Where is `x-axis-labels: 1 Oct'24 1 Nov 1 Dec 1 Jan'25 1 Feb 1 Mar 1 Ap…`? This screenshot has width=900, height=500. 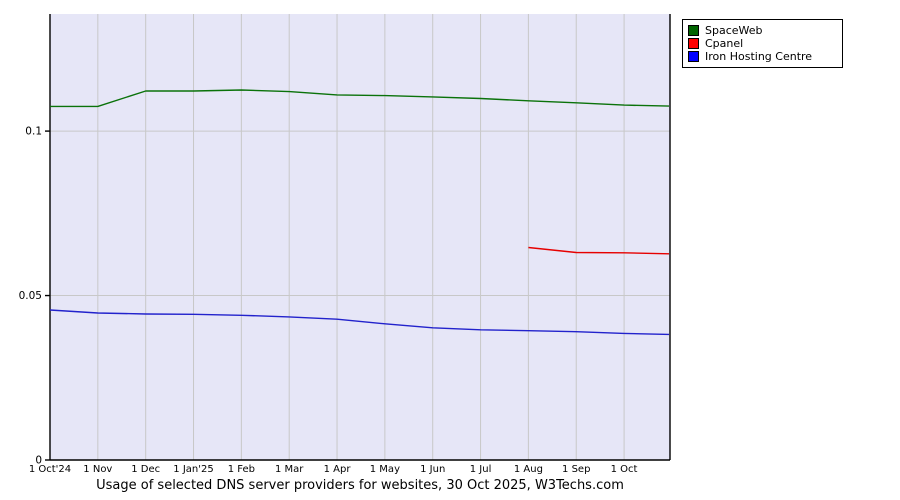 x-axis-labels: 1 Oct'24 1 Nov 1 Dec 1 Jan'25 1 Feb 1 Mar 1 Ap… is located at coordinates (333, 469).